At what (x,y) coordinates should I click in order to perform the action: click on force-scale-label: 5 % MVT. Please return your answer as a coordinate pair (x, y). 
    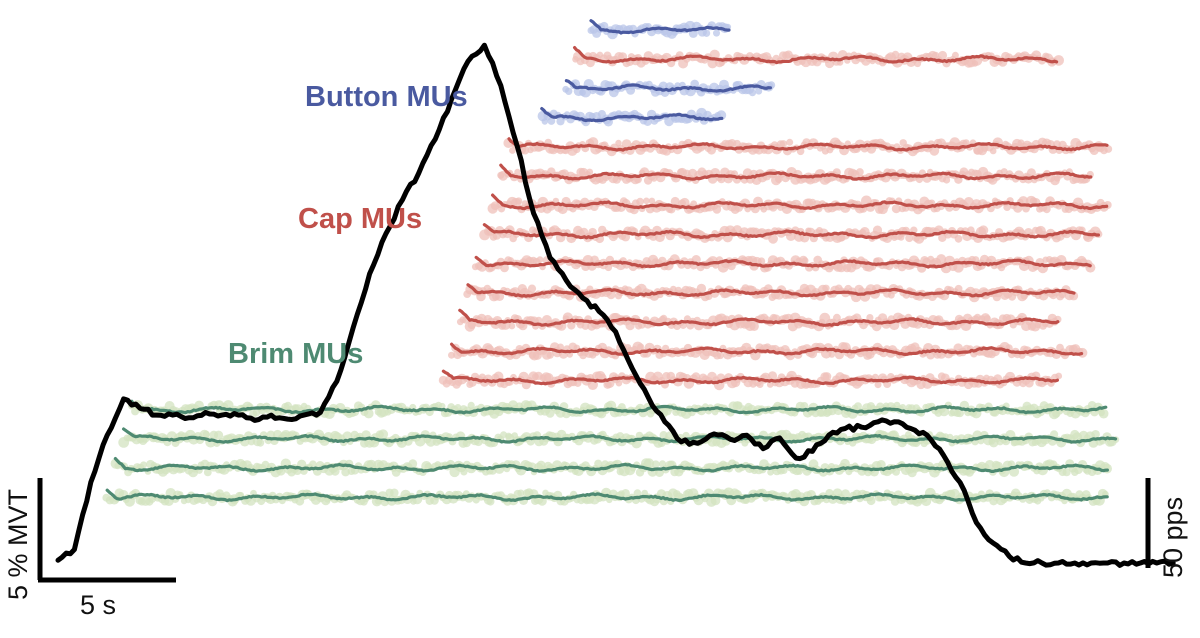
    Looking at the image, I should click on (18, 544).